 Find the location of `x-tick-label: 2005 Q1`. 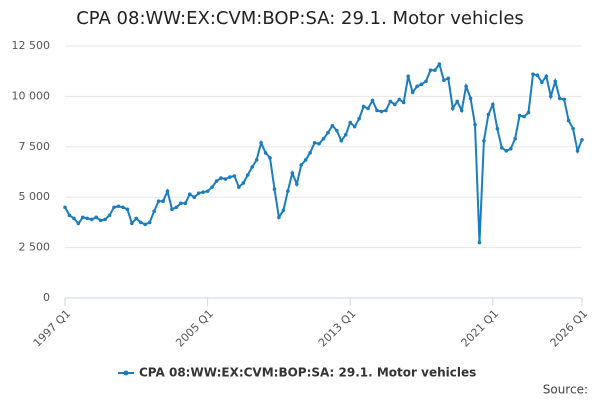

x-tick-label: 2005 Q1 is located at coordinates (194, 328).